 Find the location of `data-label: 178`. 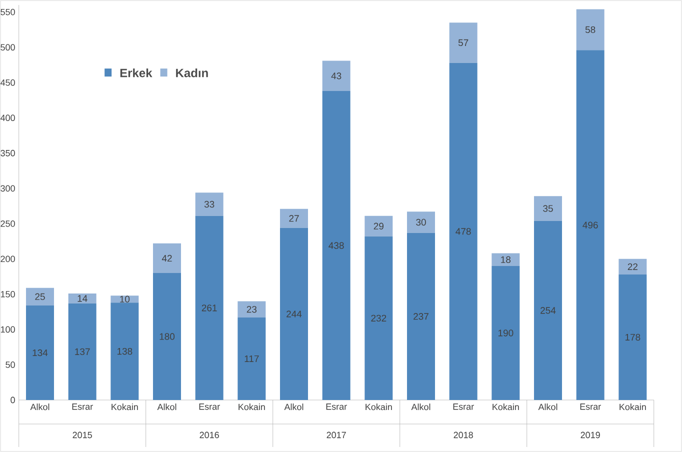

data-label: 178 is located at coordinates (632, 337).